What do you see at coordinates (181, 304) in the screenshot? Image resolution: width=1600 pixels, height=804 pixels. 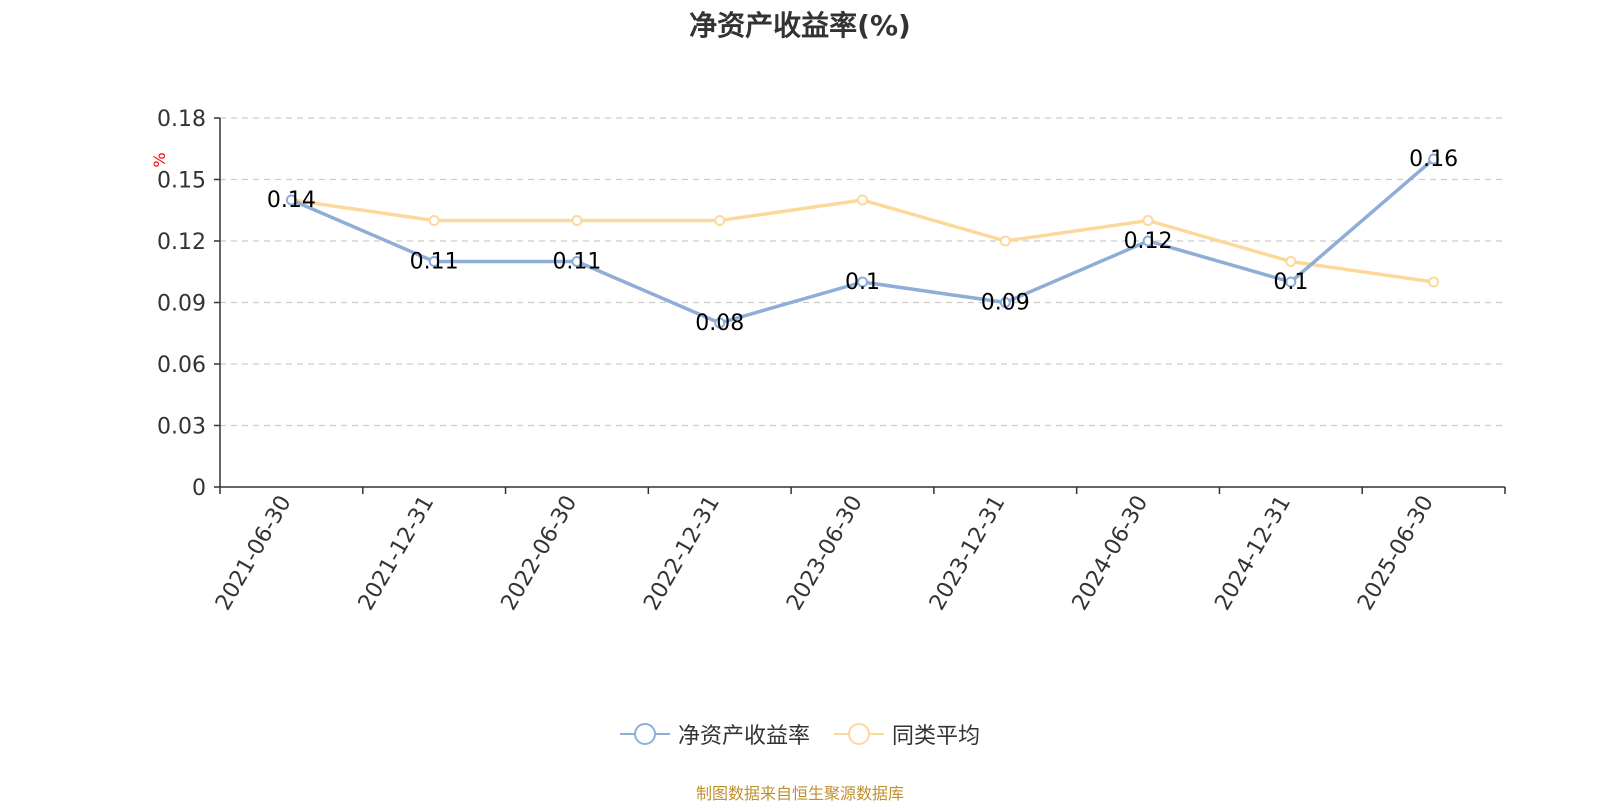 I see `y-tick-label: 0.09` at bounding box center [181, 304].